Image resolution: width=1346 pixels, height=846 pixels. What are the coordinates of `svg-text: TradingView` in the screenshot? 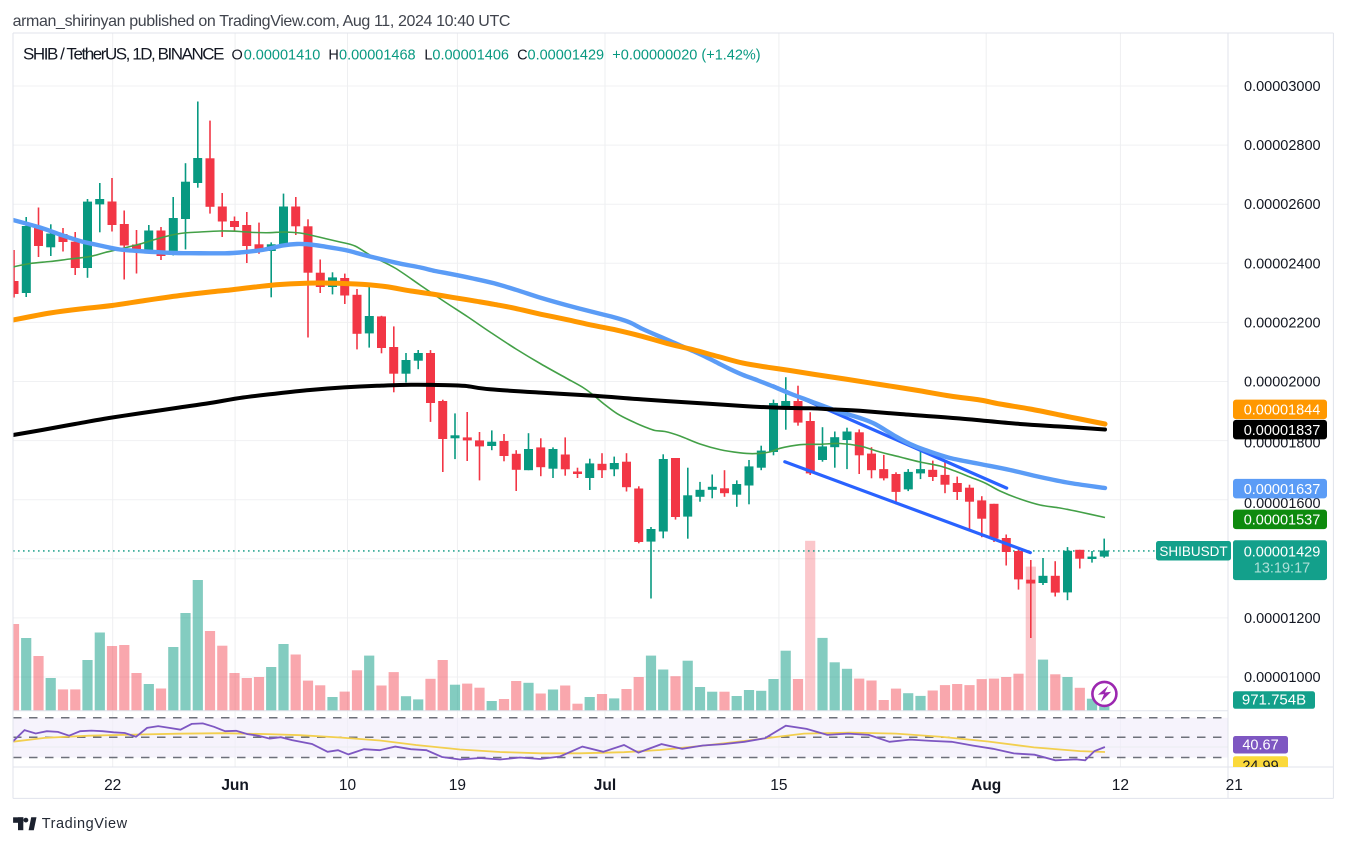 It's located at (85, 824).